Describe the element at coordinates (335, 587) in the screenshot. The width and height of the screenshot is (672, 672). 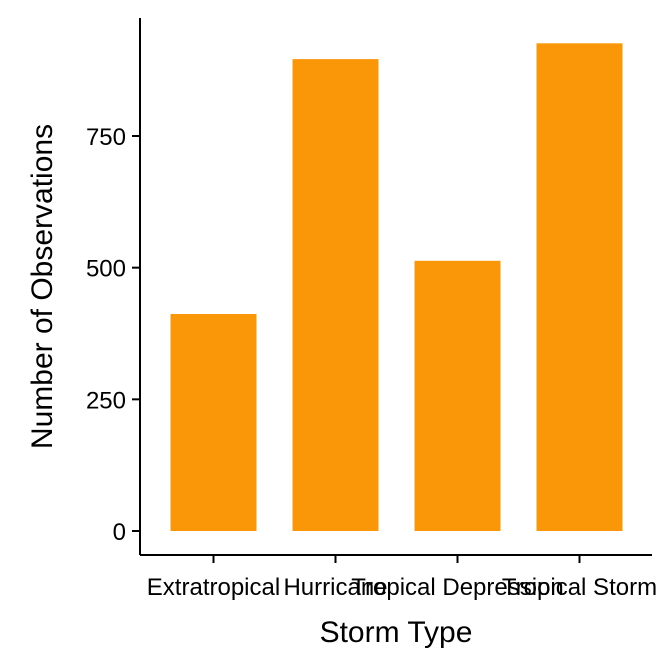
I see `x-tick-label-1: Hurricane` at that location.